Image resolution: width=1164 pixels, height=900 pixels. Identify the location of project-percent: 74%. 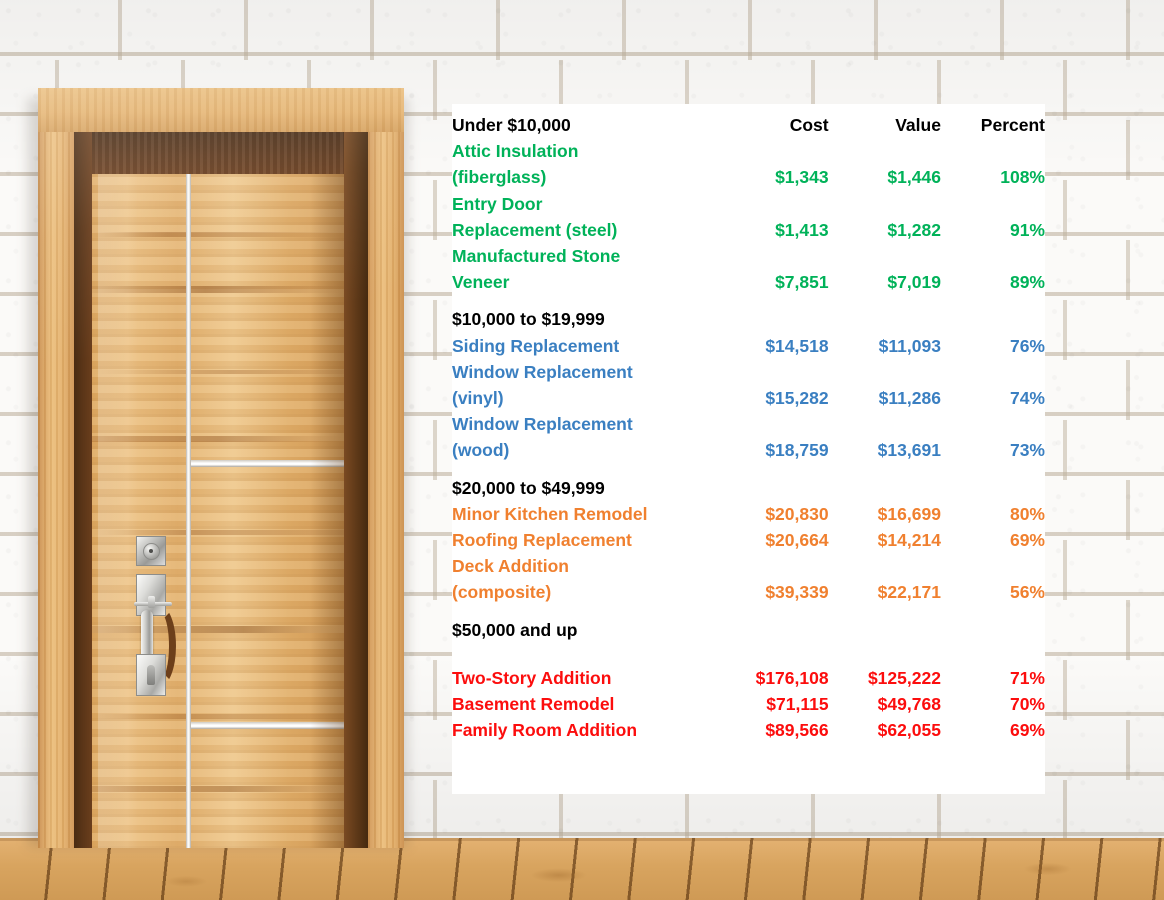
(1027, 398).